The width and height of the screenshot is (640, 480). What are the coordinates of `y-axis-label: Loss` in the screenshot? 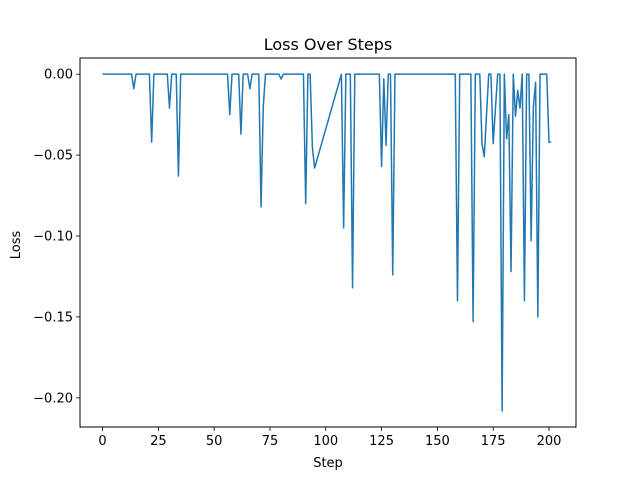 It's located at (16, 245).